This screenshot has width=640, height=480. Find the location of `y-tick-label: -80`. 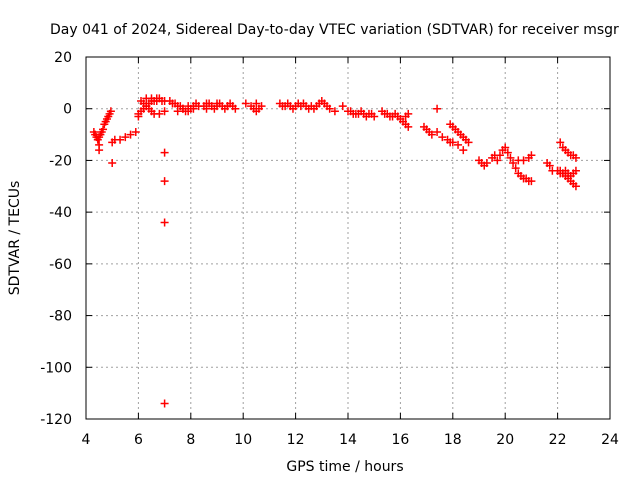

y-tick-label: -80 is located at coordinates (60, 317).